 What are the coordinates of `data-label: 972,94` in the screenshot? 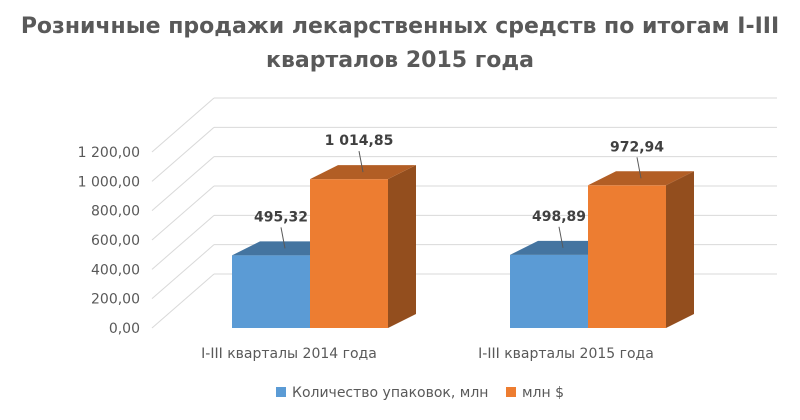 It's located at (637, 147).